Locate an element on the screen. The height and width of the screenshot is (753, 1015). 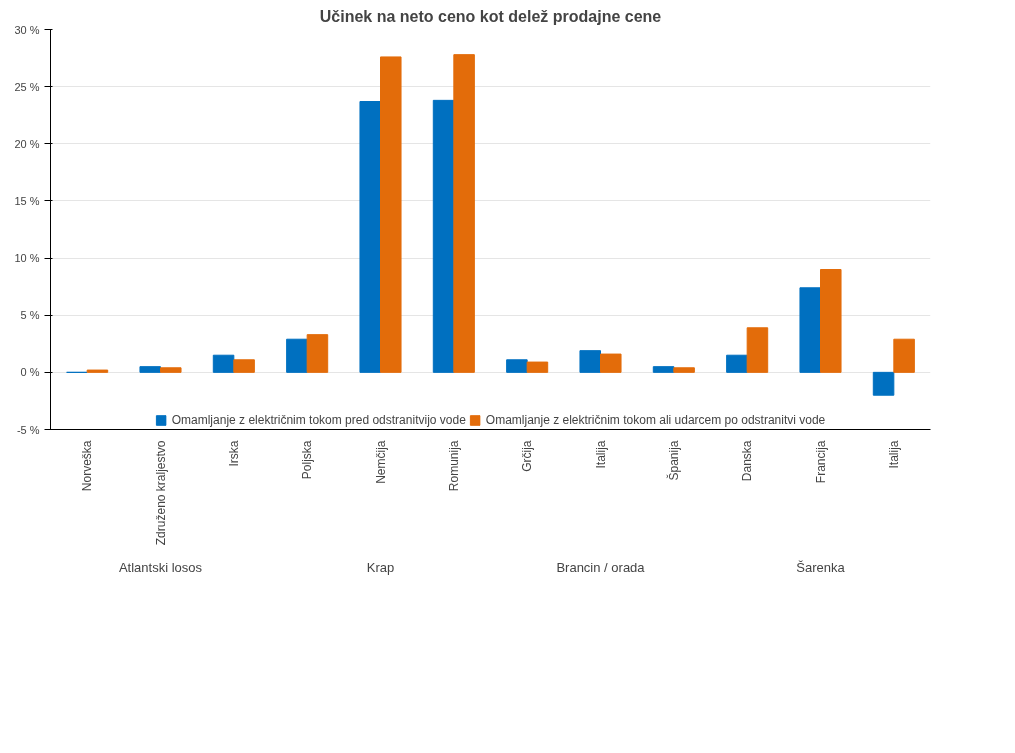
y-tick-label: 10 % is located at coordinates (27, 258).